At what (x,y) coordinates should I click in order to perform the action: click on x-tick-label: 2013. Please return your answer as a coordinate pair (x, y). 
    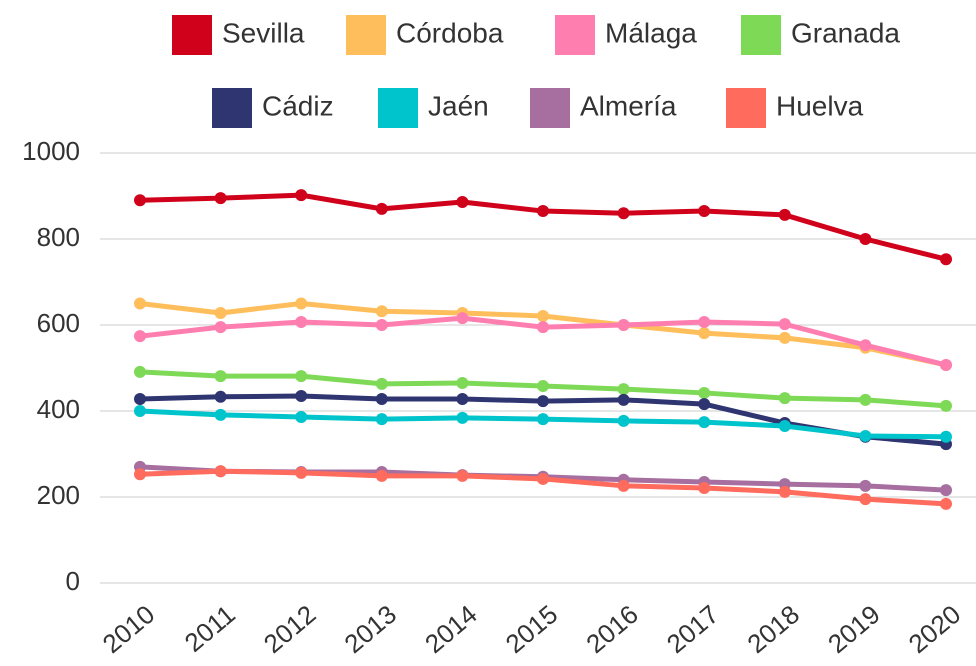
    Looking at the image, I should click on (370, 629).